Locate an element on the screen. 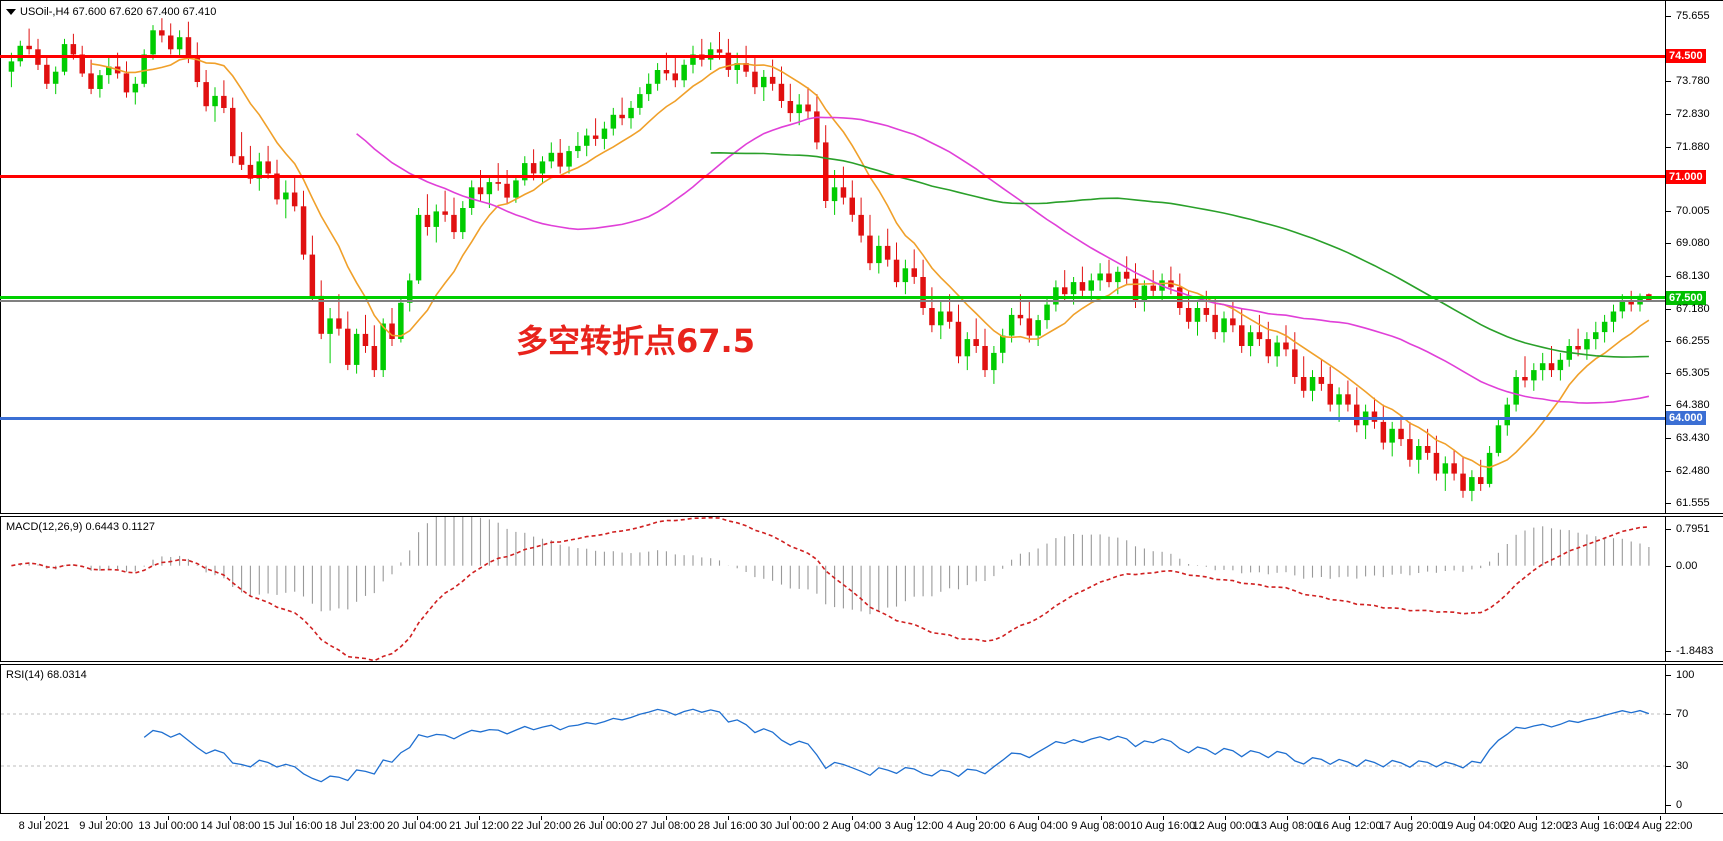 Image resolution: width=1723 pixels, height=841 pixels. time-axis-label: 18 Jul 23:00 is located at coordinates (354, 826).